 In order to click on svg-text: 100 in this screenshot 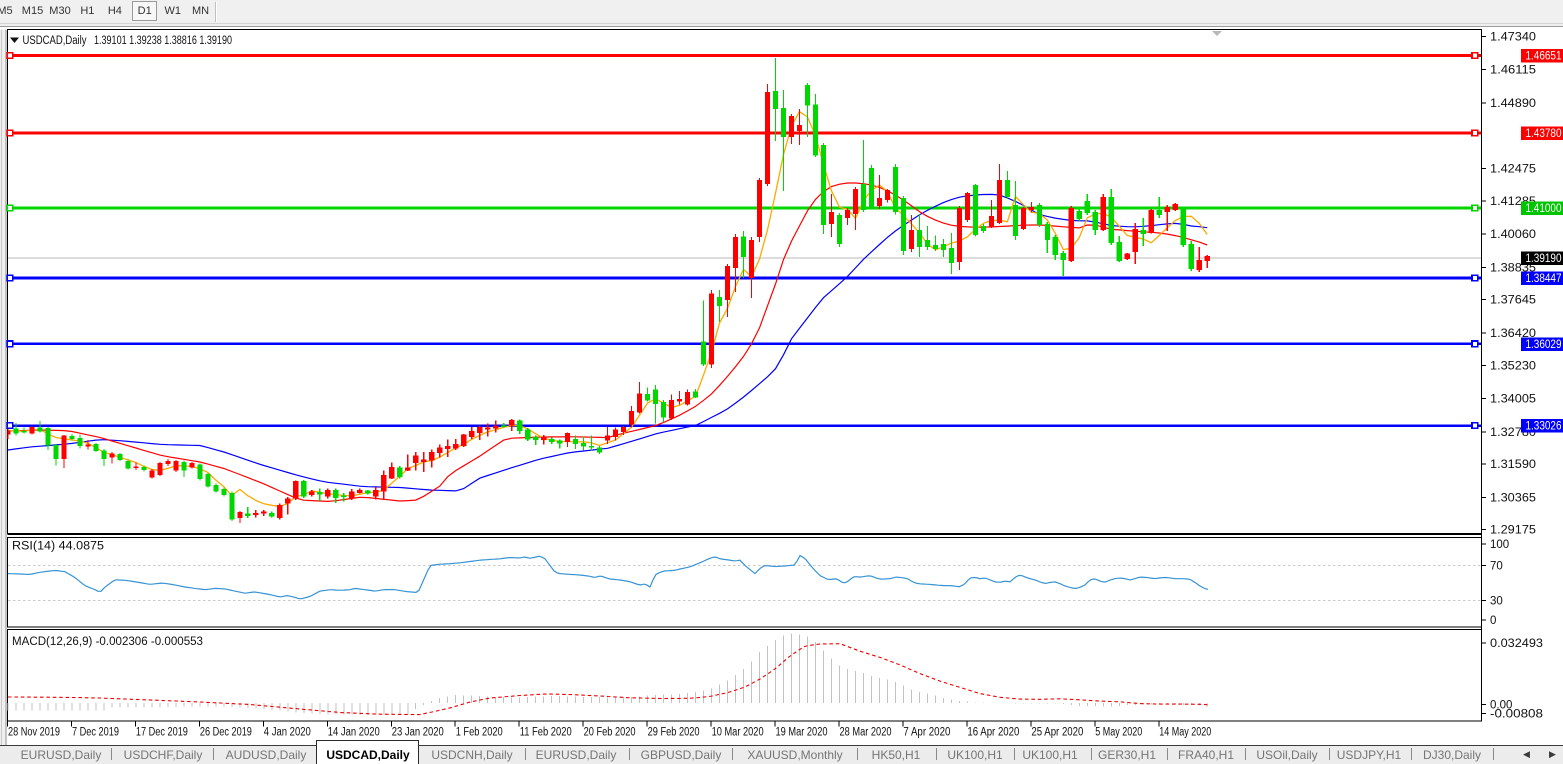, I will do `click(1499, 545)`.